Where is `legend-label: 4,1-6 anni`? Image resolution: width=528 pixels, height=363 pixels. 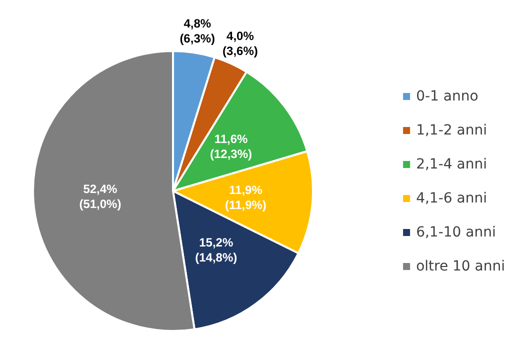 legend-label: 4,1-6 anni is located at coordinates (451, 198).